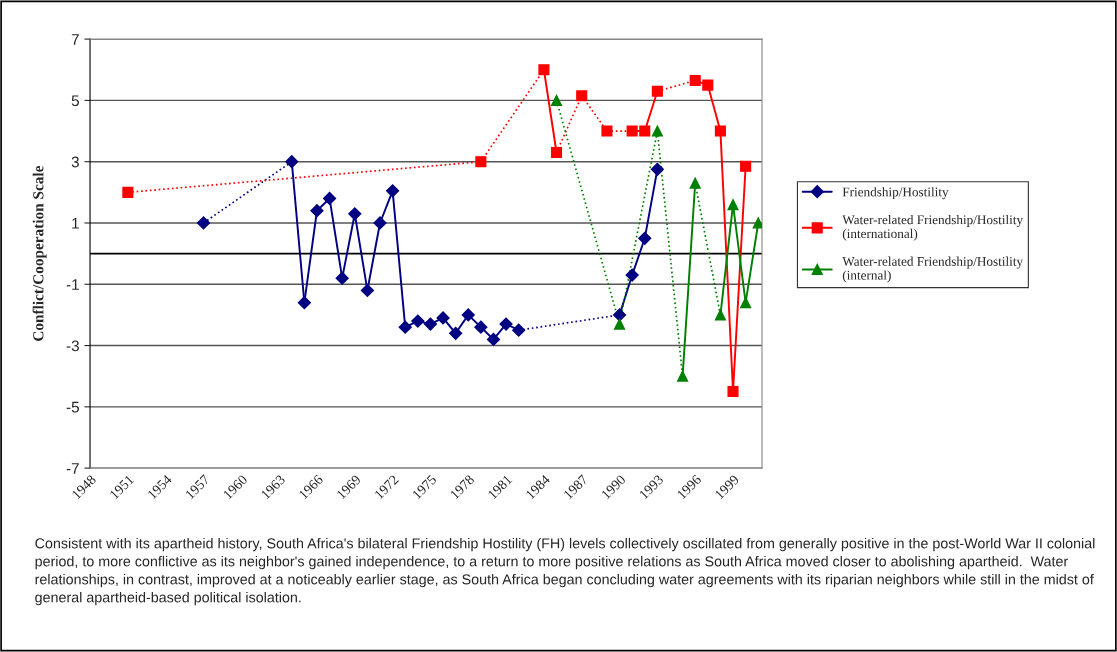 This screenshot has width=1117, height=652. Describe the element at coordinates (933, 269) in the screenshot. I see `legend-label: Water-related Friendship/Hostility (internal)` at that location.